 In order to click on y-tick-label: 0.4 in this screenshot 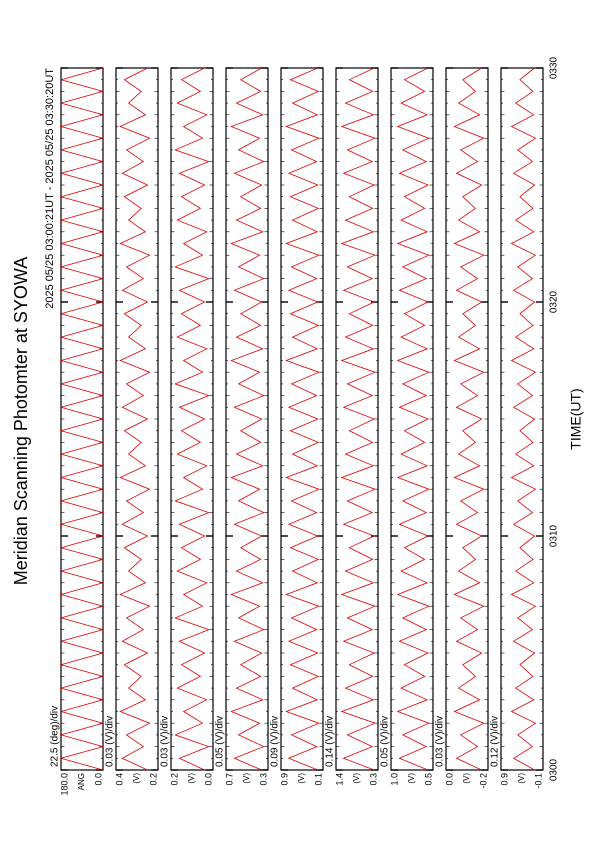, I will do `click(119, 779)`.